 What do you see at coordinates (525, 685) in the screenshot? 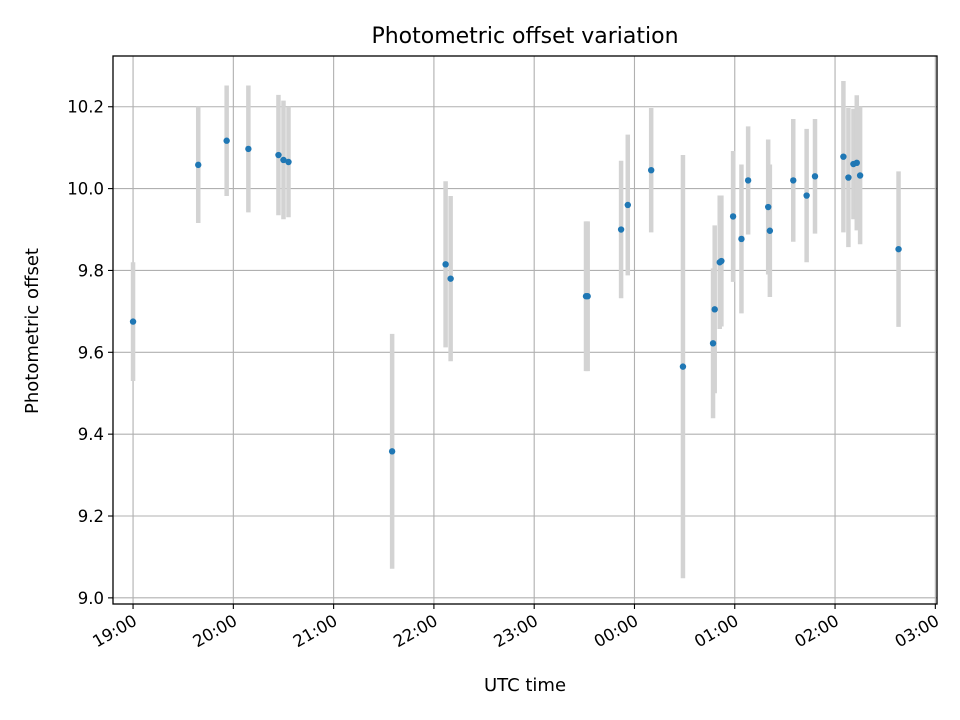
I see `x-axis-label: UTC time` at bounding box center [525, 685].